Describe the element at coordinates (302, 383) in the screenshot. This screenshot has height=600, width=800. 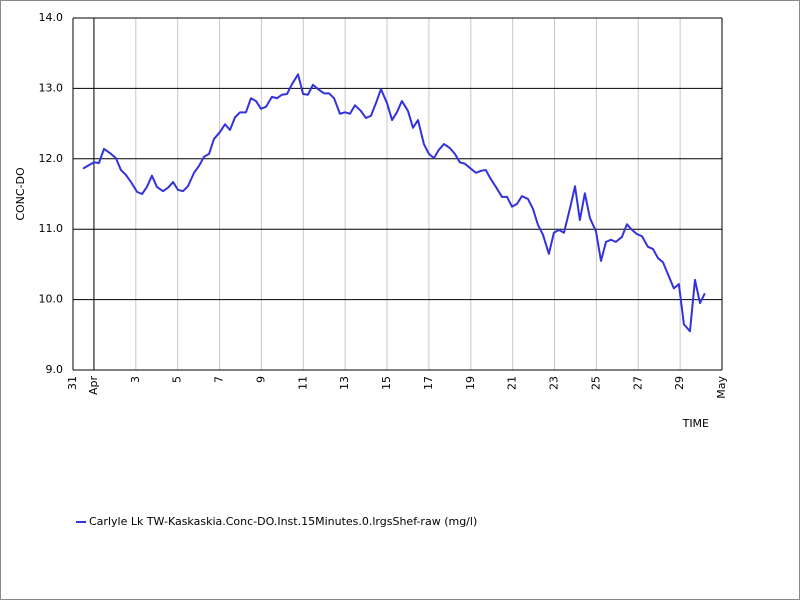
I see `x-tick-label: 11` at that location.